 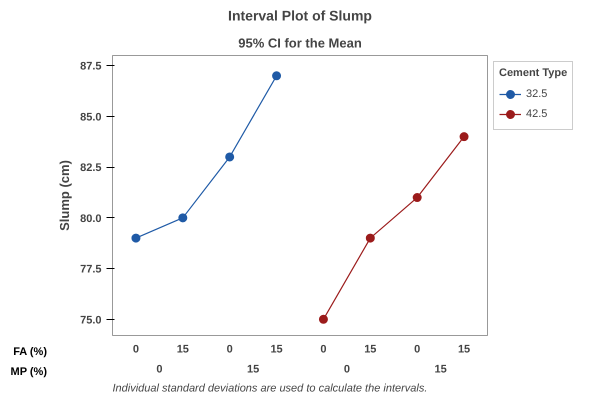 What do you see at coordinates (91, 218) in the screenshot?
I see `y-tick-label: 80.0` at bounding box center [91, 218].